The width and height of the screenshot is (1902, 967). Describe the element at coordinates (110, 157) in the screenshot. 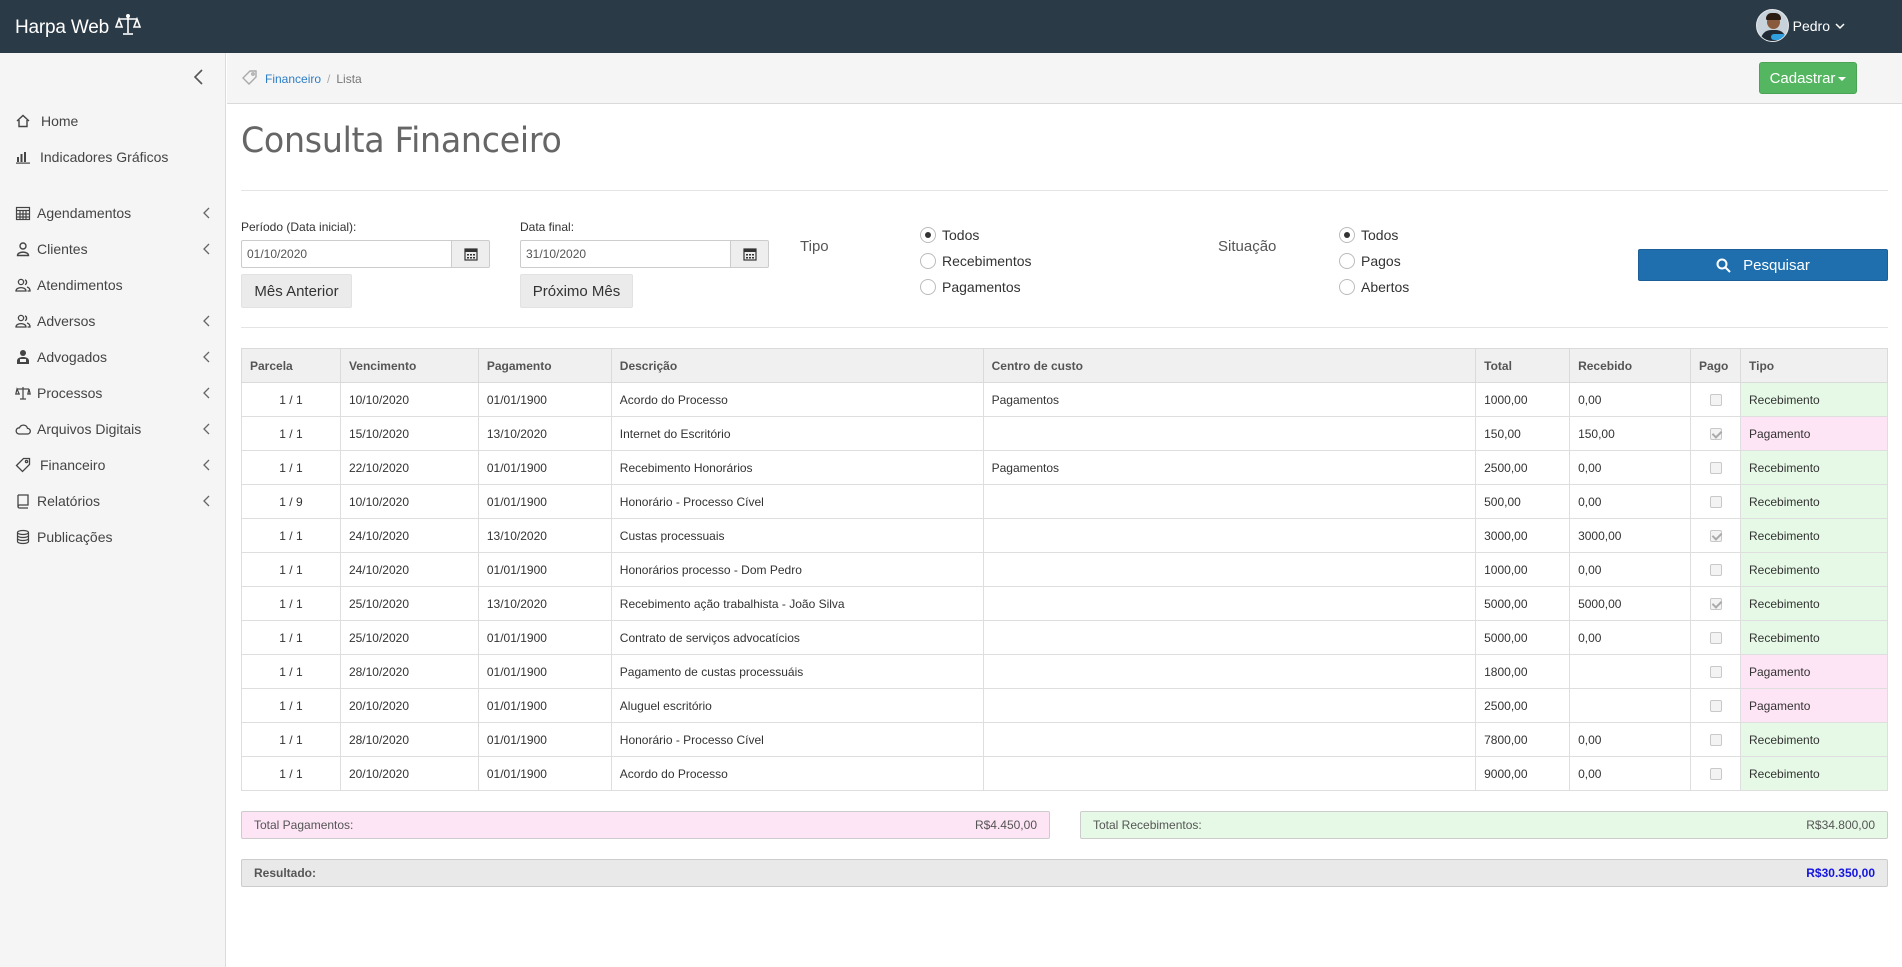

I see `sidebar-item-indicadores-graficos: Indicadores Gráficos` at that location.